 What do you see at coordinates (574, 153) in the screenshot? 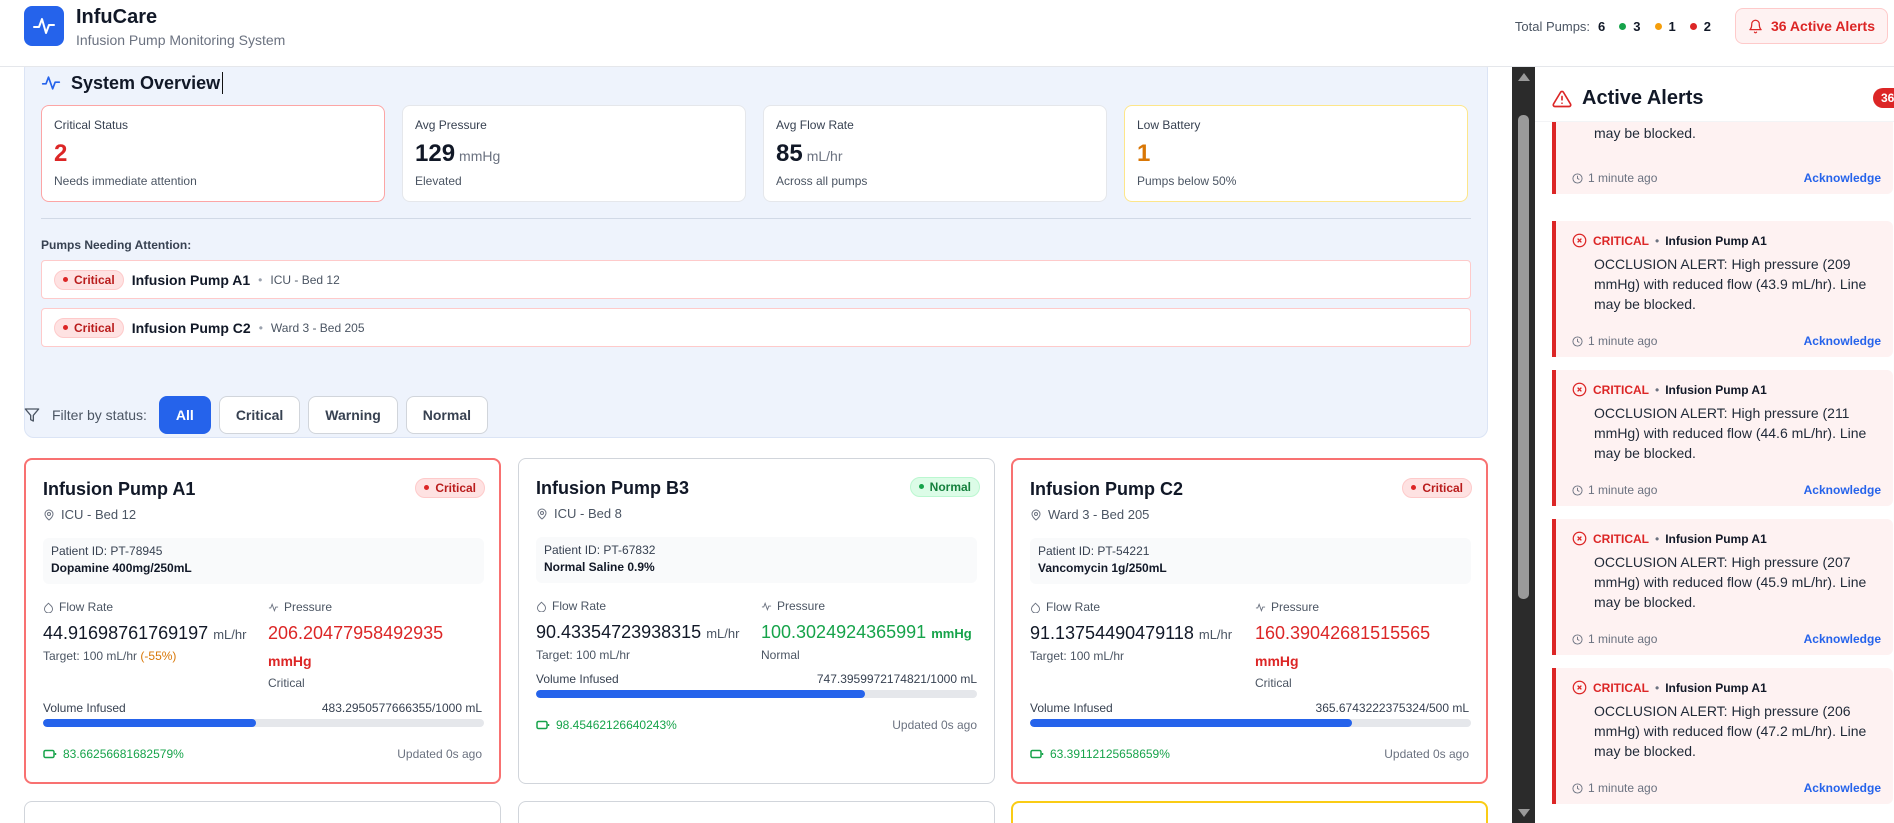
I see `stat-avg-pressure: Avg Pressure 129 mmHg Elevated` at bounding box center [574, 153].